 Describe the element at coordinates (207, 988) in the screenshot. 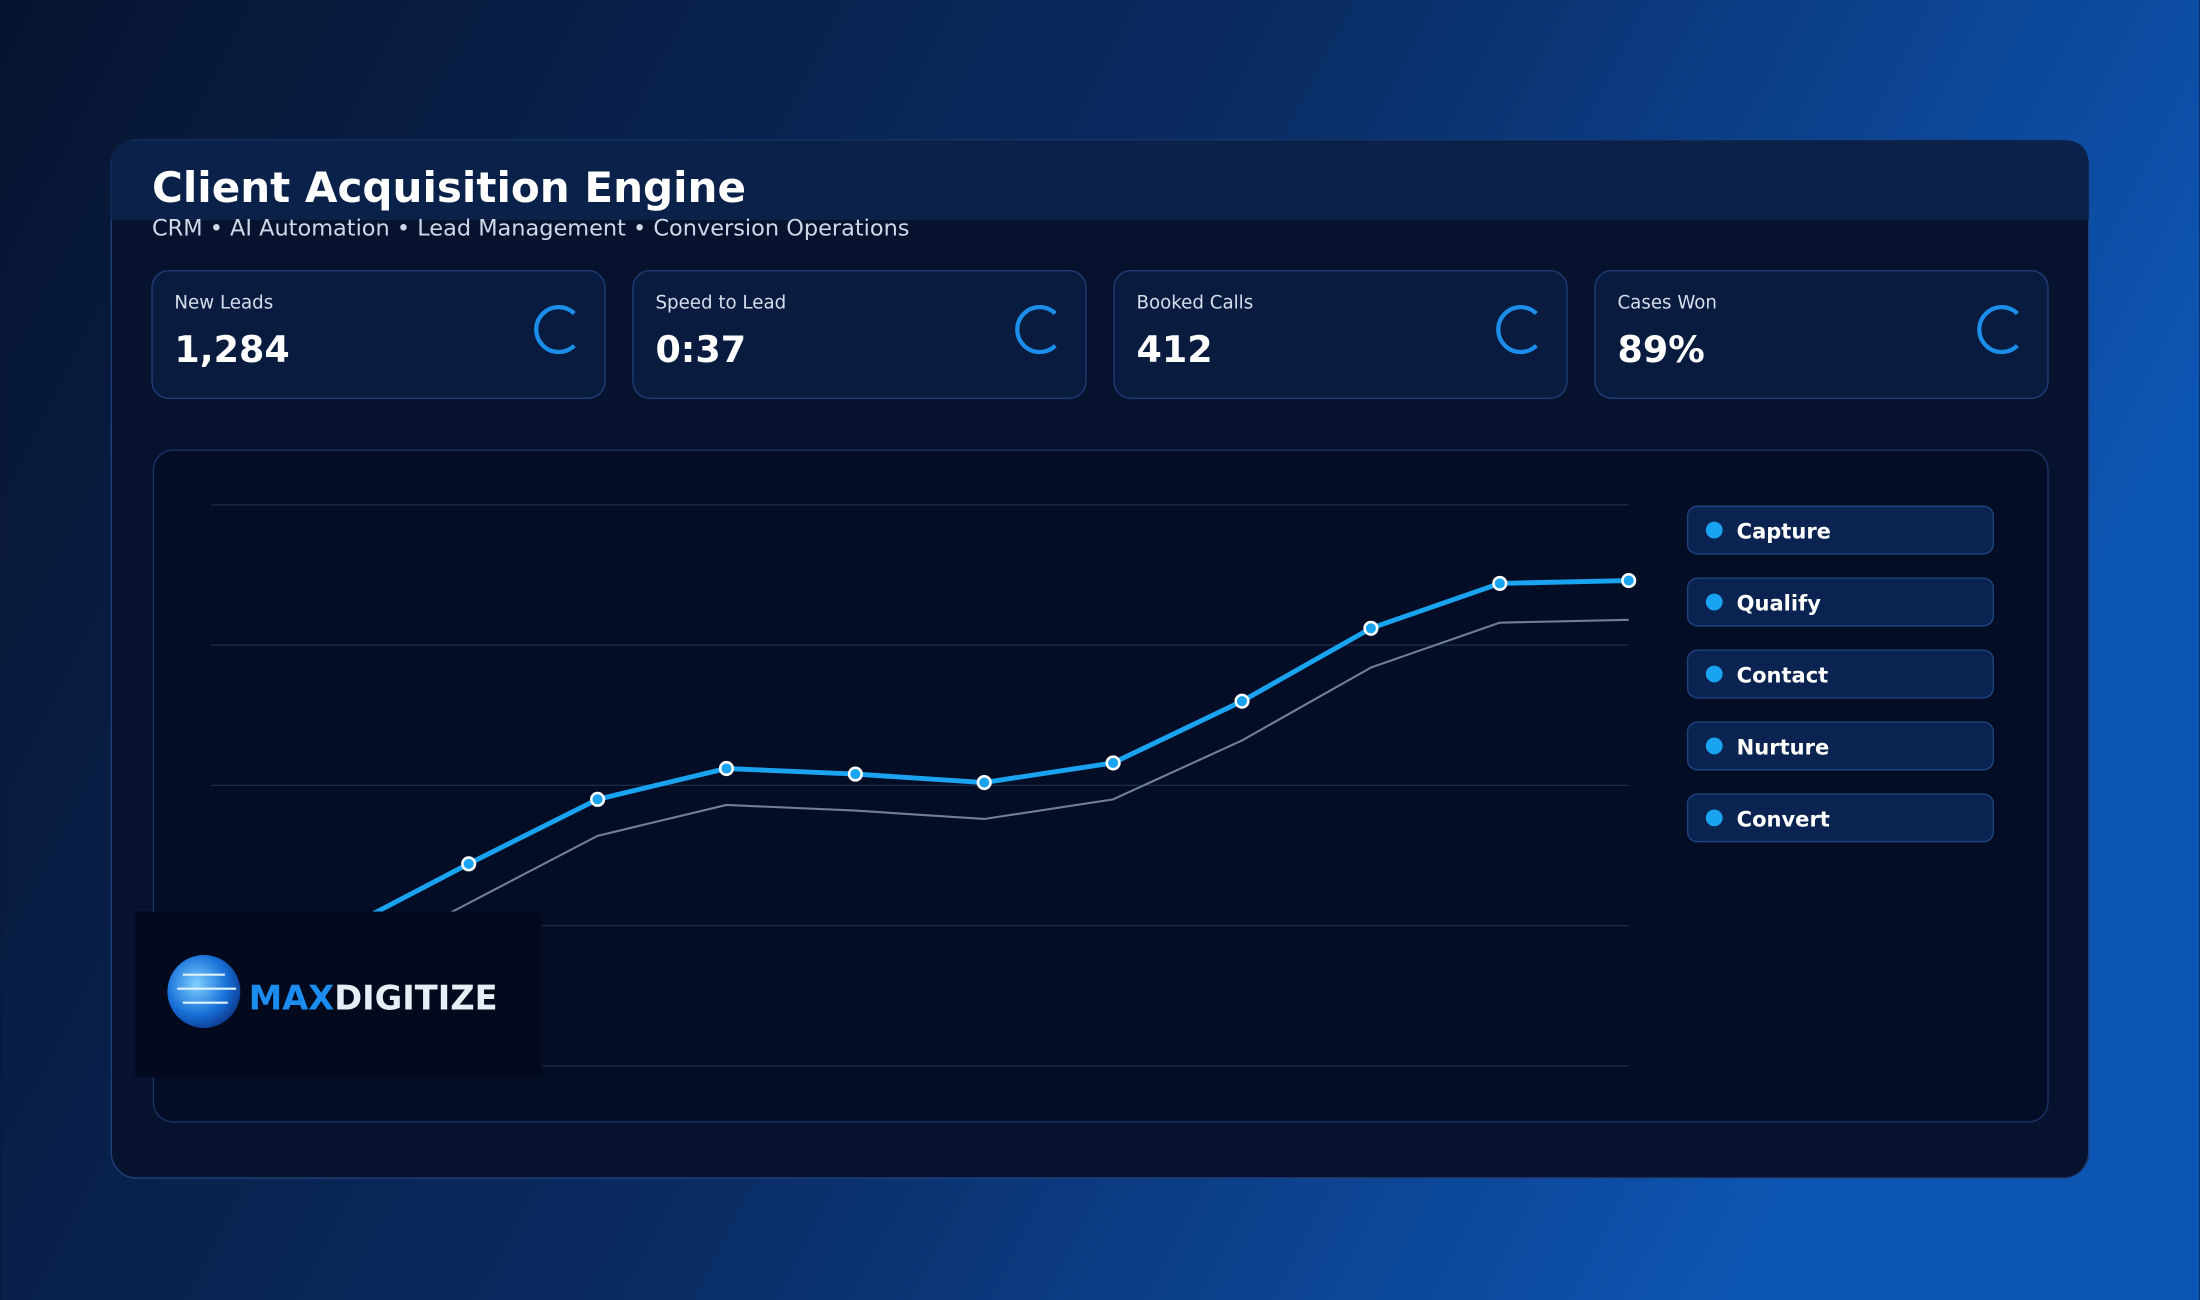

I see `logo-circuit` at that location.